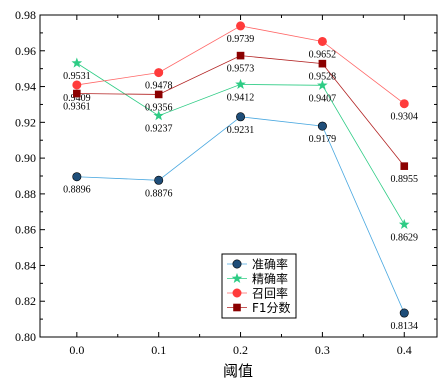 The image size is (438, 384). I want to click on data-label: 0.9652, so click(323, 54).